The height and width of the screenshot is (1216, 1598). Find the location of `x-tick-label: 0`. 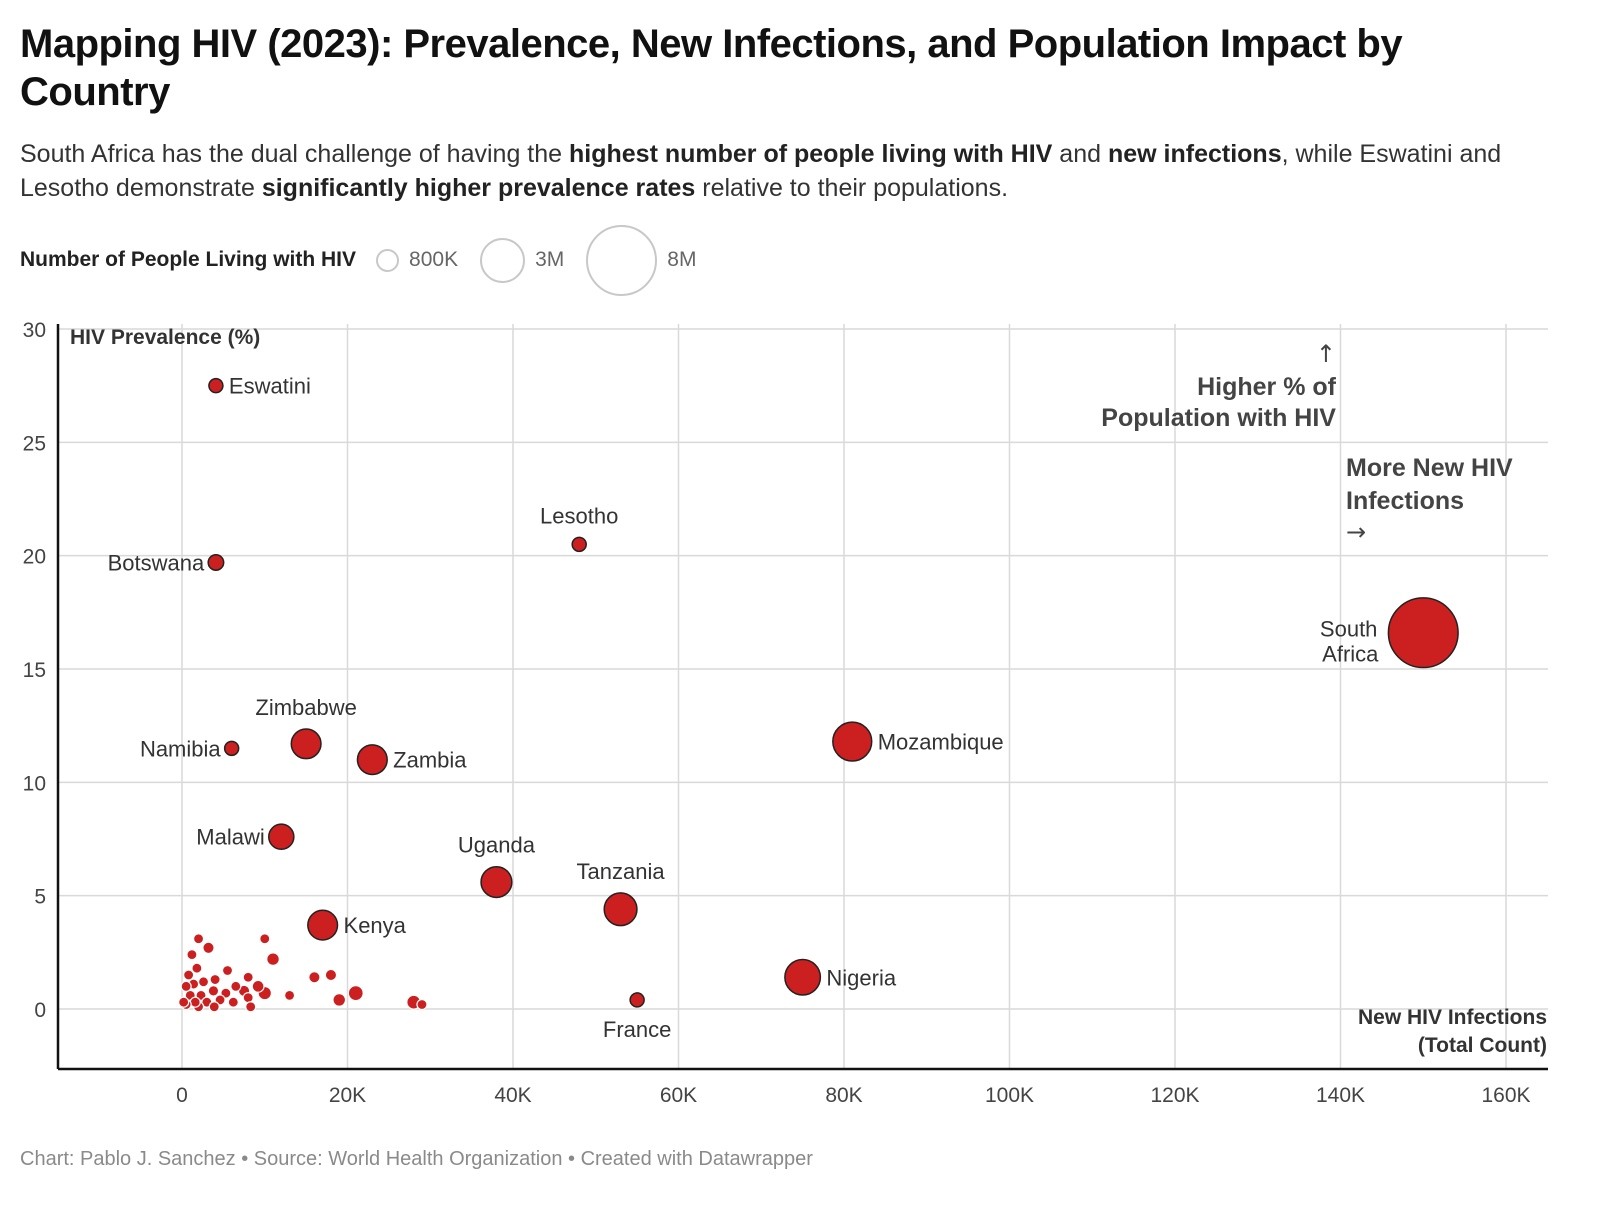

x-tick-label: 0 is located at coordinates (182, 1095).